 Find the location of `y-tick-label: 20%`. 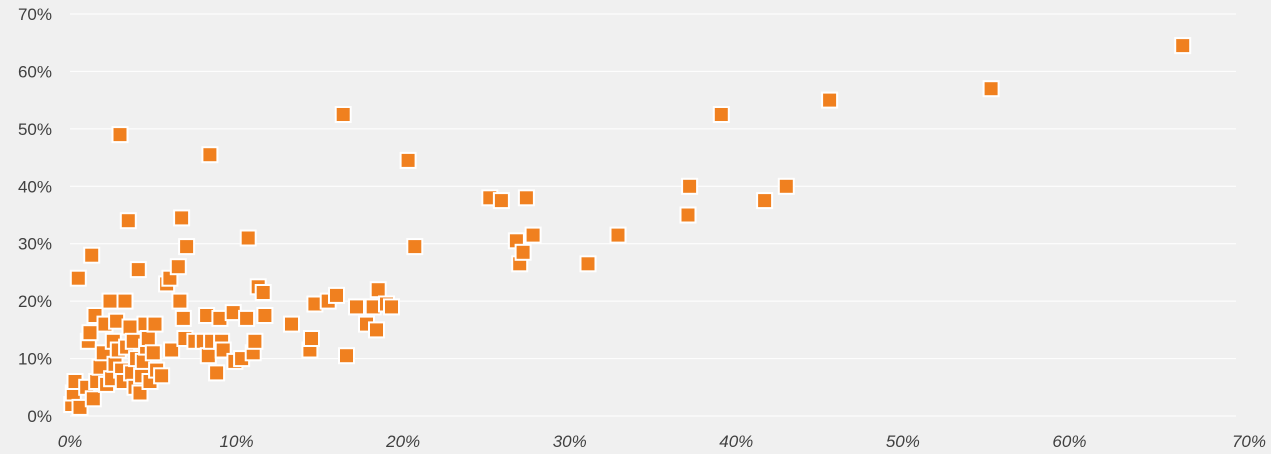

y-tick-label: 20% is located at coordinates (35, 301).